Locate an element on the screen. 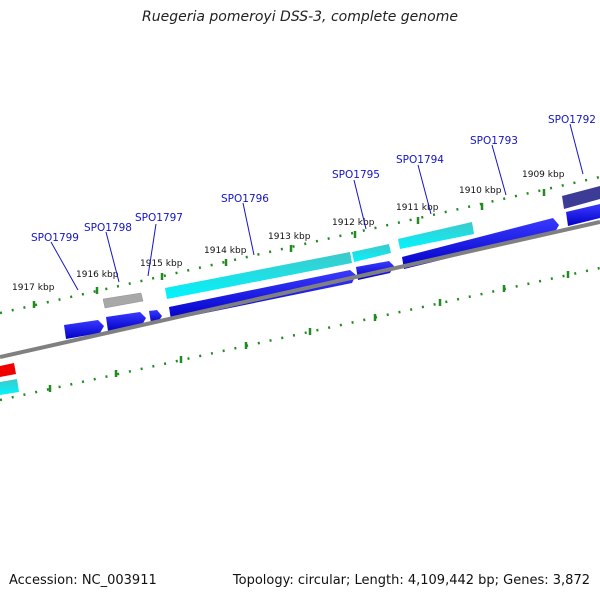 This screenshot has height=600, width=600. scale-label-1911: 1911 kbp is located at coordinates (417, 208).